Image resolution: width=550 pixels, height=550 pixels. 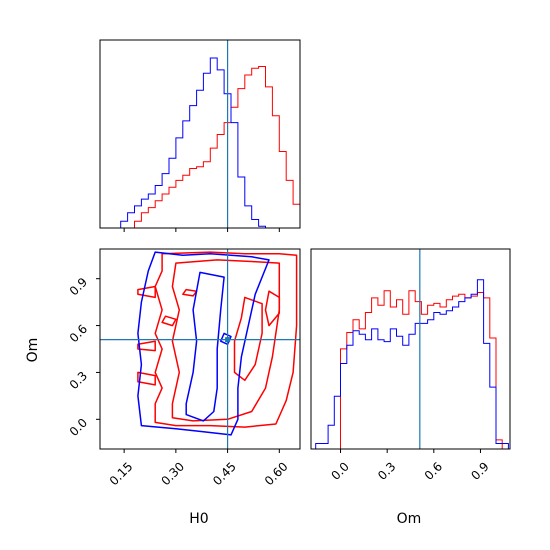 I want to click on h0-tick-label: 0.45, so click(x=224, y=473).